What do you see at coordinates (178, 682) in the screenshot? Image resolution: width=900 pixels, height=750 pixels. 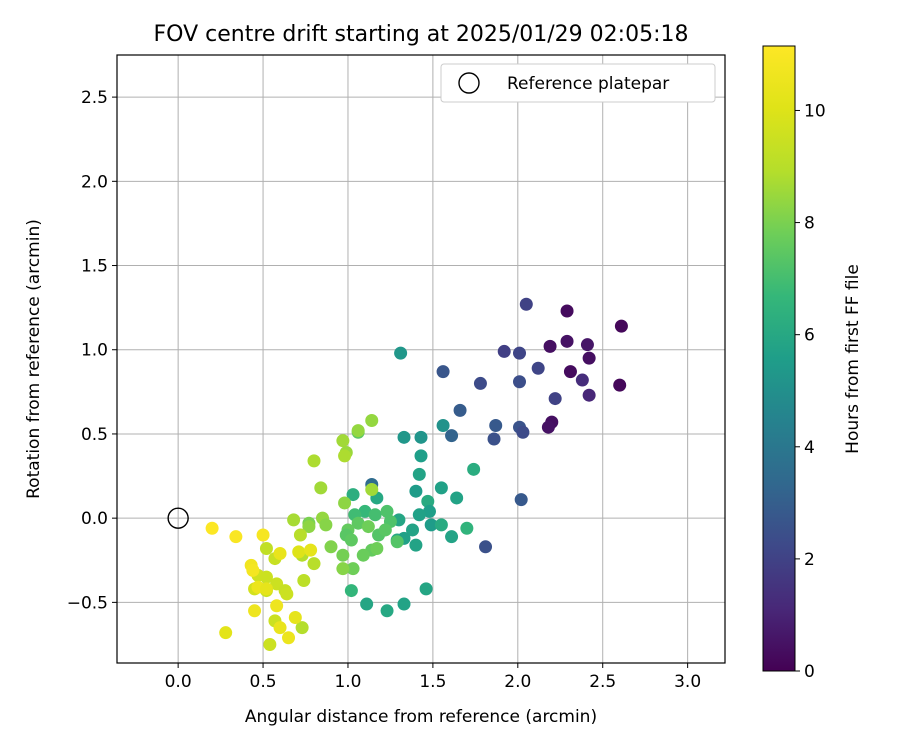 I see `x-tick-label: 0.0` at bounding box center [178, 682].